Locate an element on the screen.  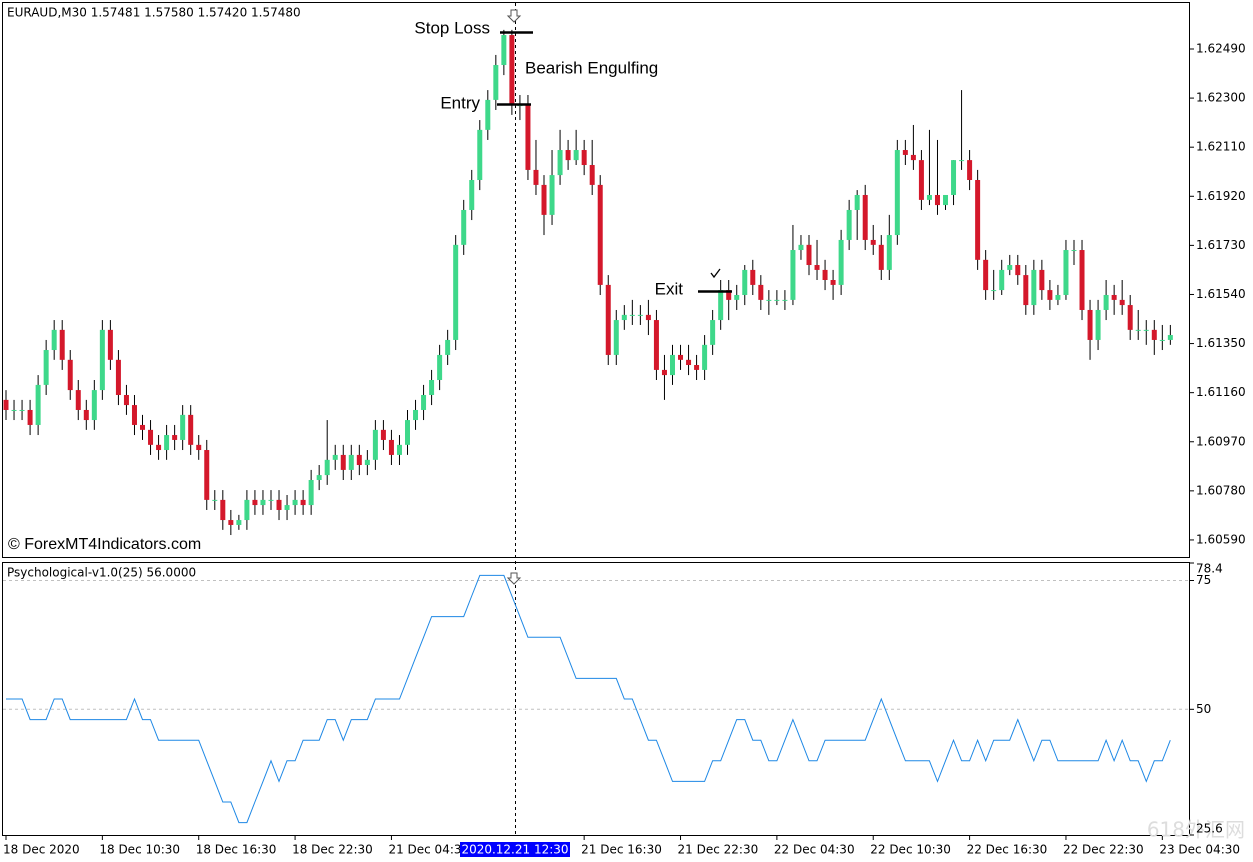
annotation: Stop Loss is located at coordinates (452, 27).